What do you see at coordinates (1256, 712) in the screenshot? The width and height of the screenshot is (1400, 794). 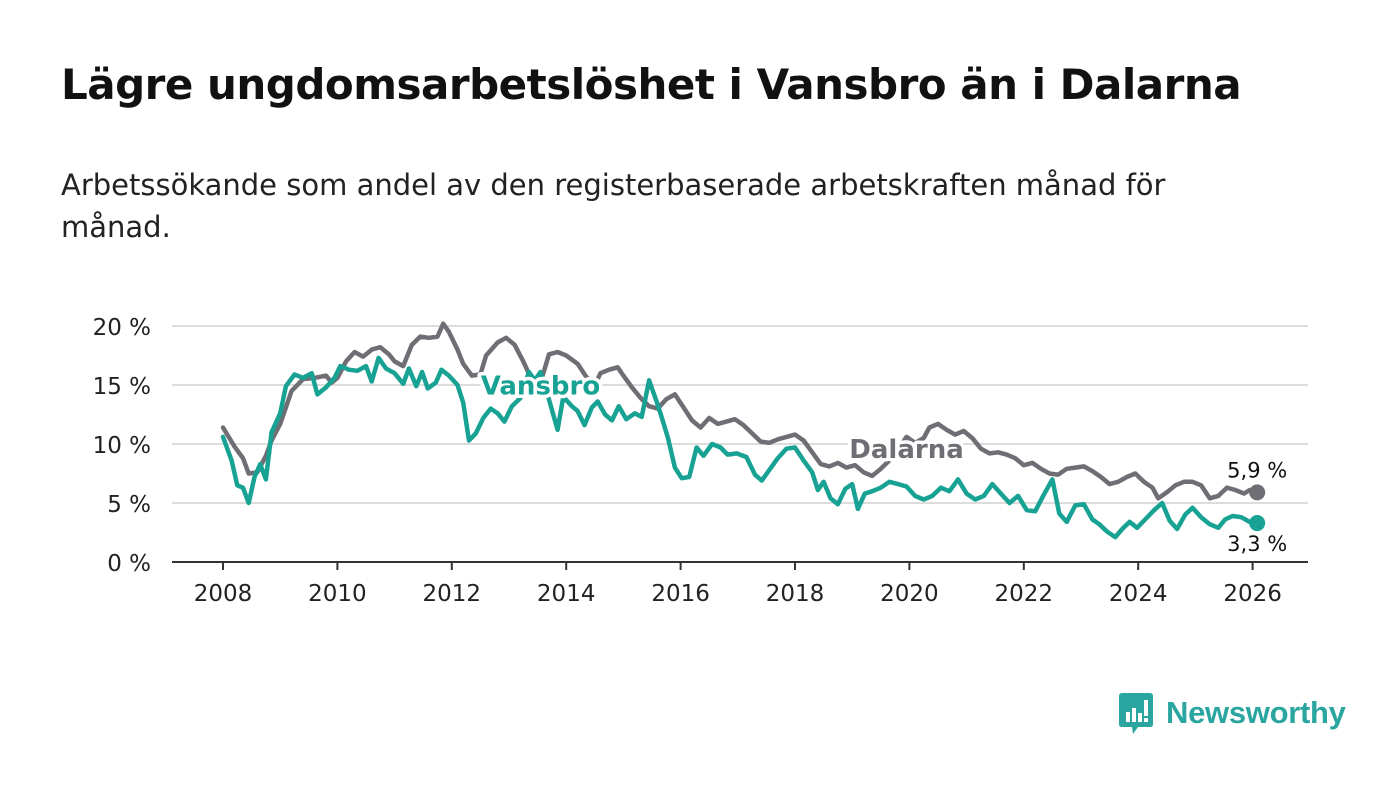 I see `brand-name: Newsworthy` at bounding box center [1256, 712].